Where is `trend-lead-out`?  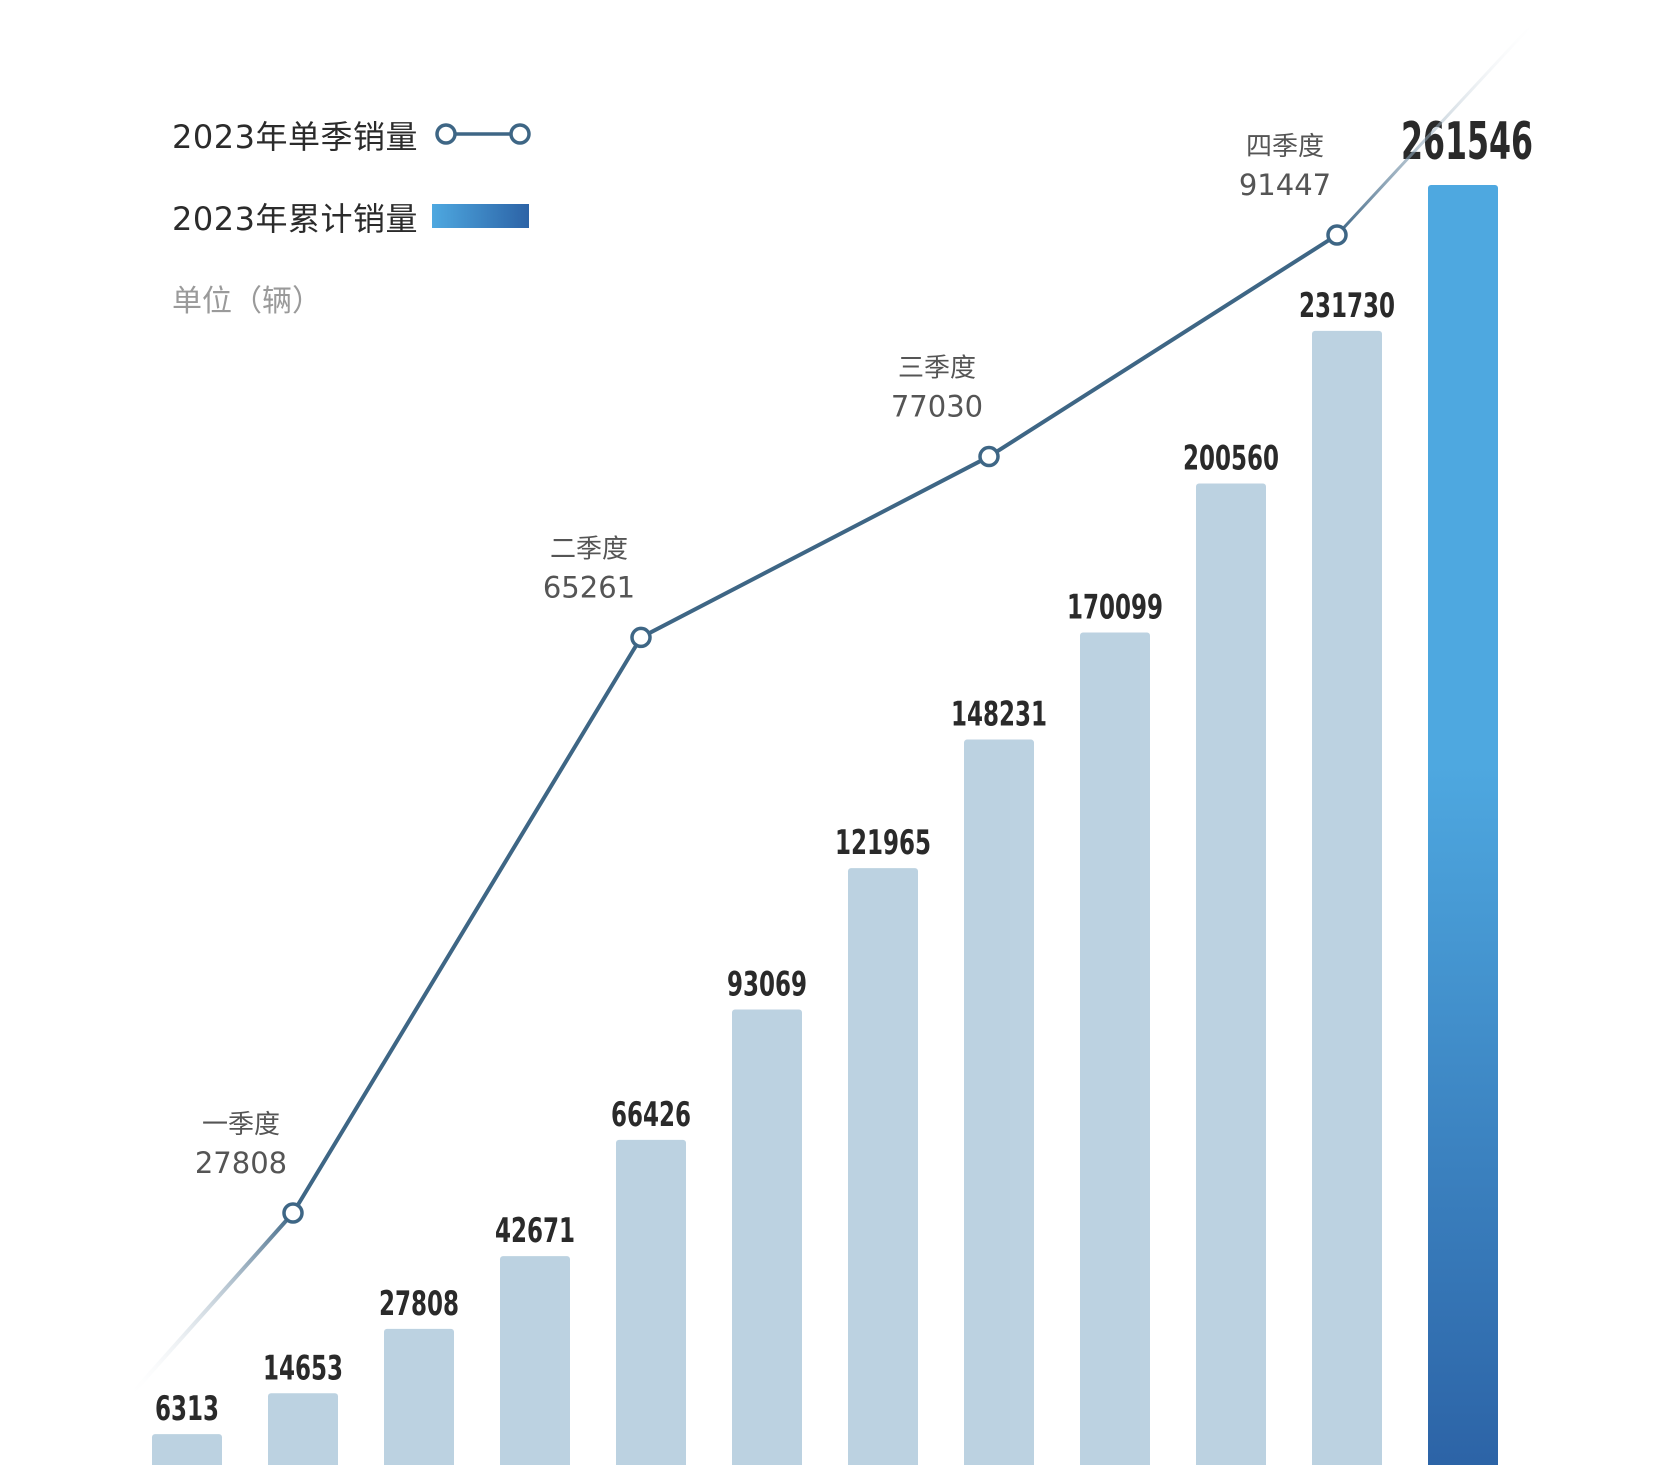
trend-lead-out is located at coordinates (1437, 126).